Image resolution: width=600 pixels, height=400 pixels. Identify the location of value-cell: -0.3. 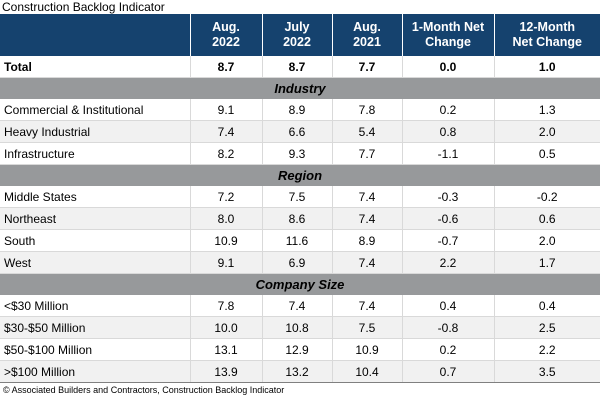
(447, 197).